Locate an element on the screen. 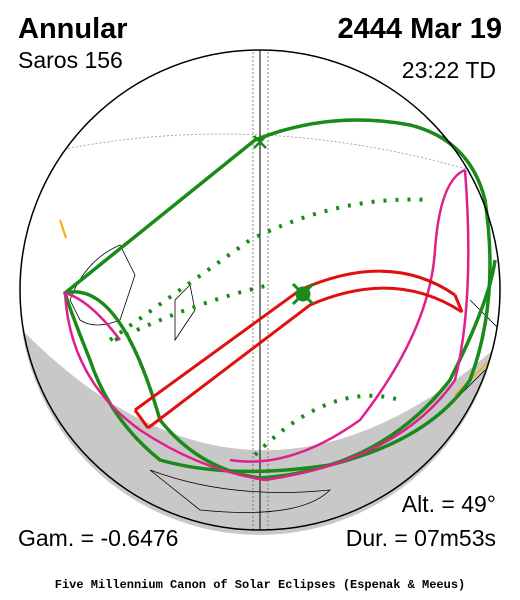  mark is located at coordinates (63, 229).